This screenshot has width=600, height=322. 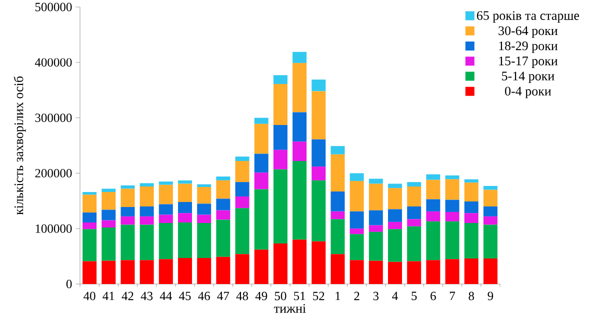 I want to click on x-tick-label: 42, so click(x=128, y=296).